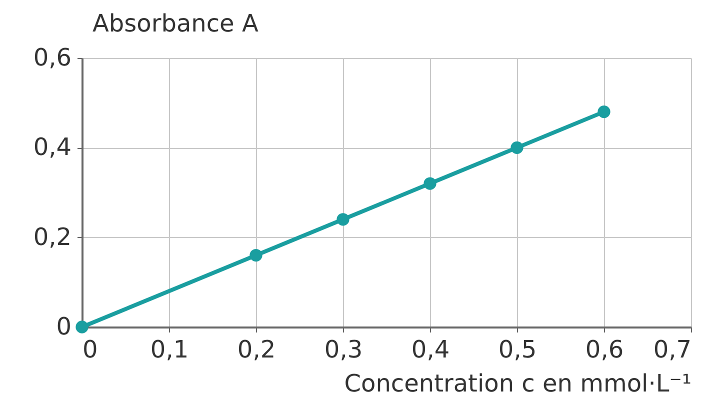 This screenshot has width=728, height=419. What do you see at coordinates (90, 350) in the screenshot?
I see `x-tick-label: 0` at bounding box center [90, 350].